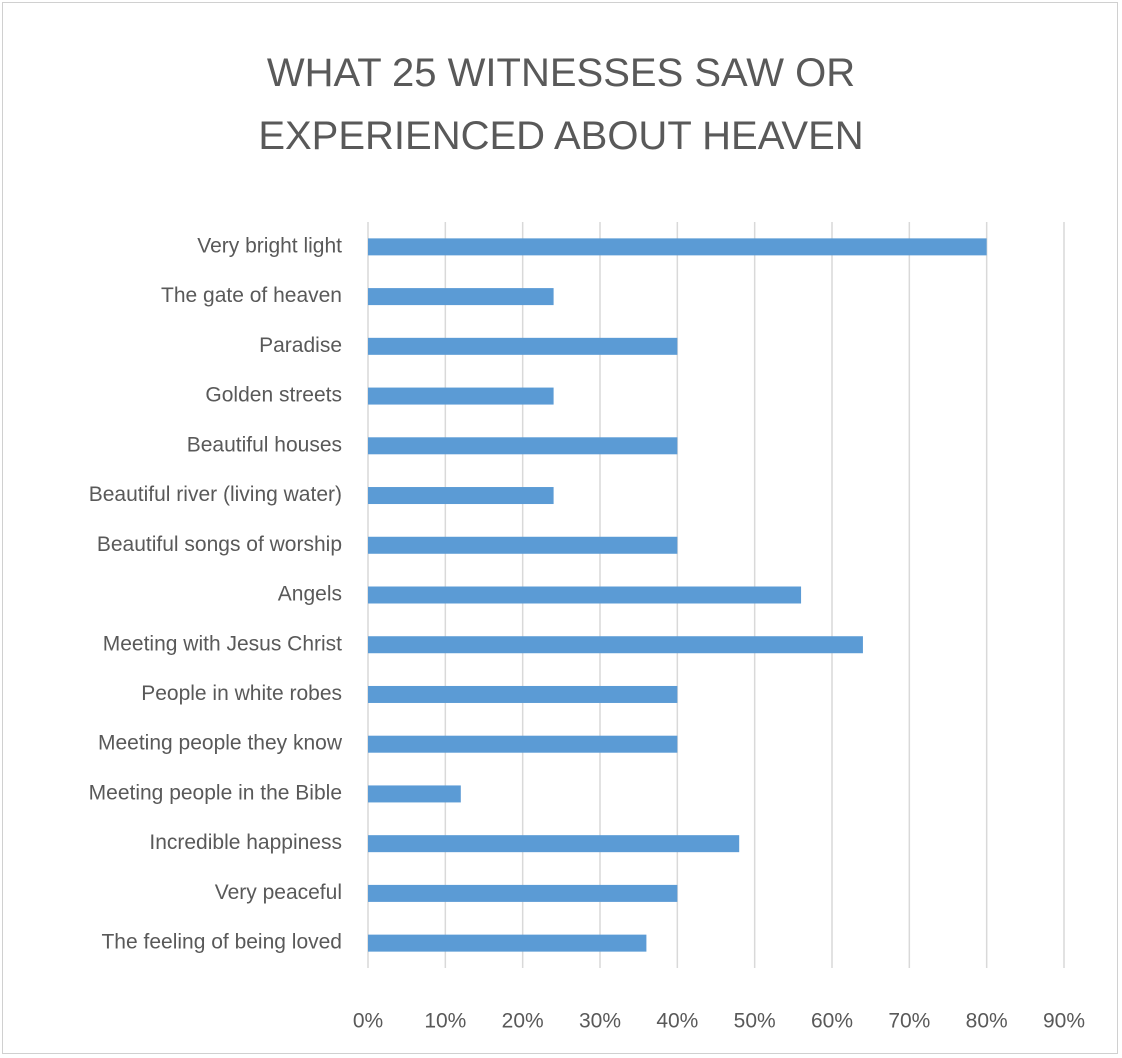 The height and width of the screenshot is (1058, 1122). Describe the element at coordinates (219, 544) in the screenshot. I see `y-tick-label: Beautiful songs of worship` at that location.